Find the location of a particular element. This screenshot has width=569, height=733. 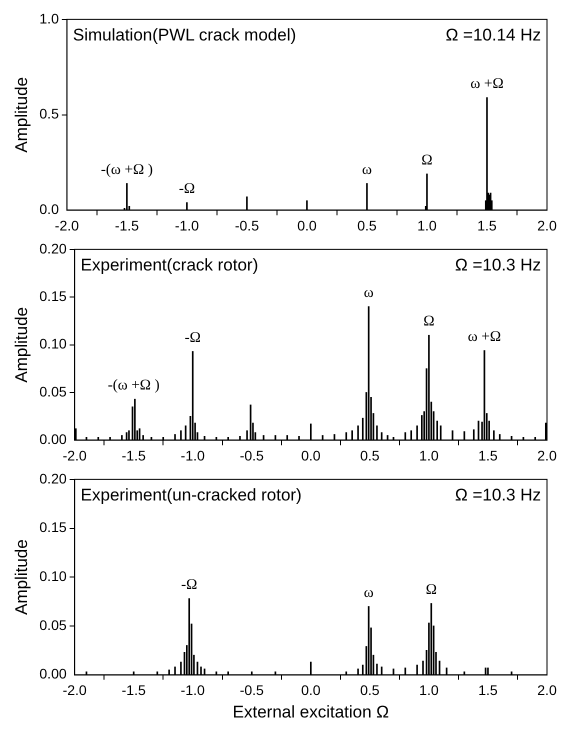

x-axis-title: External excitation Ω is located at coordinates (310, 712).